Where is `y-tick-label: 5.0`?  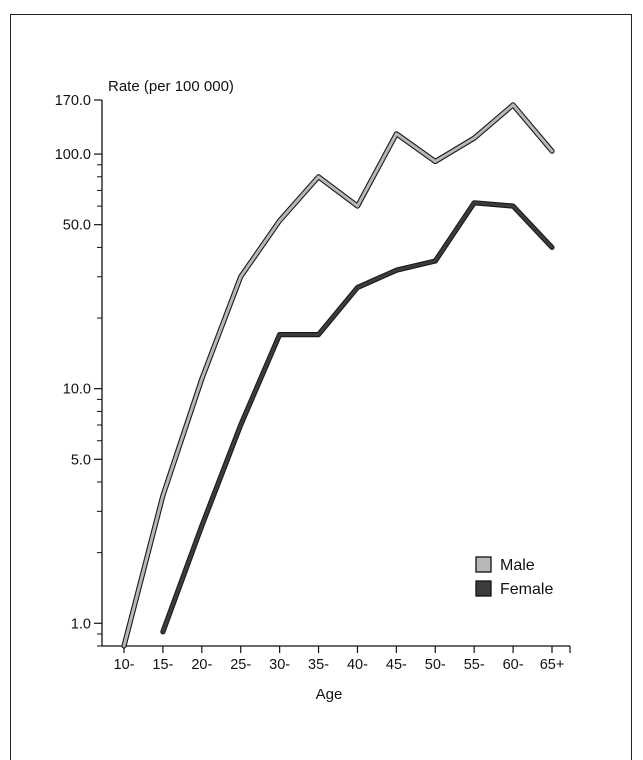 y-tick-label: 5.0 is located at coordinates (81, 460).